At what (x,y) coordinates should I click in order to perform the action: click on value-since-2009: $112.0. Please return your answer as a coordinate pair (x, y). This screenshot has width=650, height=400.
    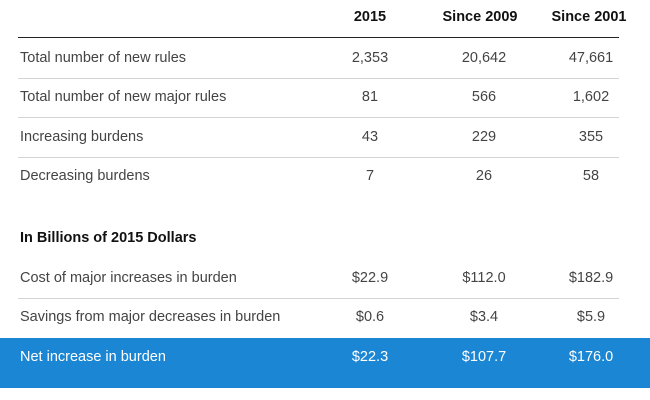
    Looking at the image, I should click on (484, 278).